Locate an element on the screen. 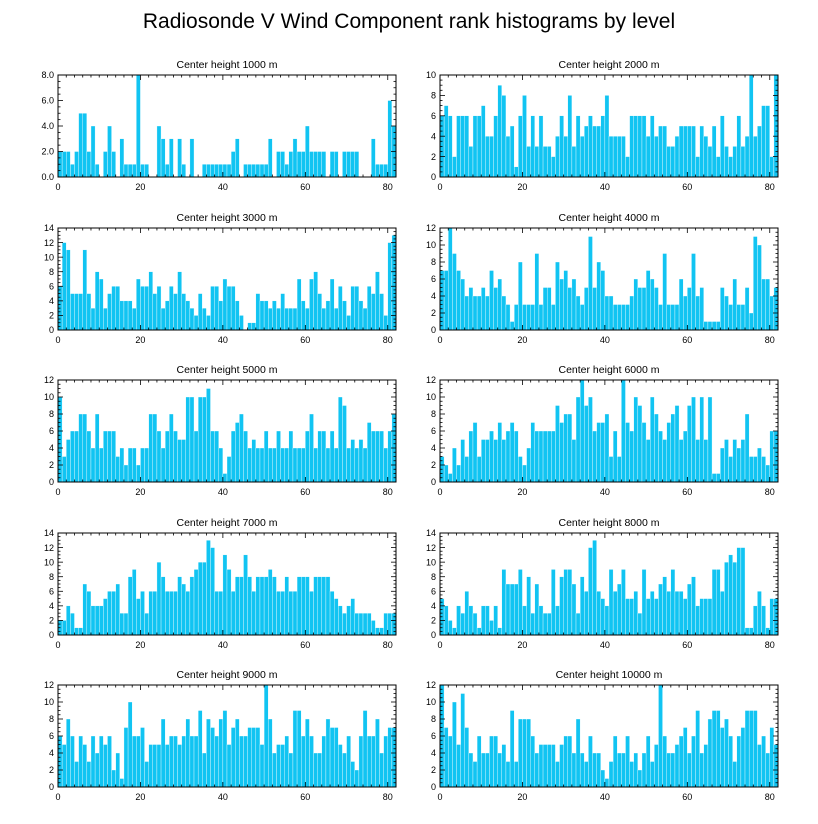 The image size is (818, 824). x-tick-label: 40 is located at coordinates (605, 645).